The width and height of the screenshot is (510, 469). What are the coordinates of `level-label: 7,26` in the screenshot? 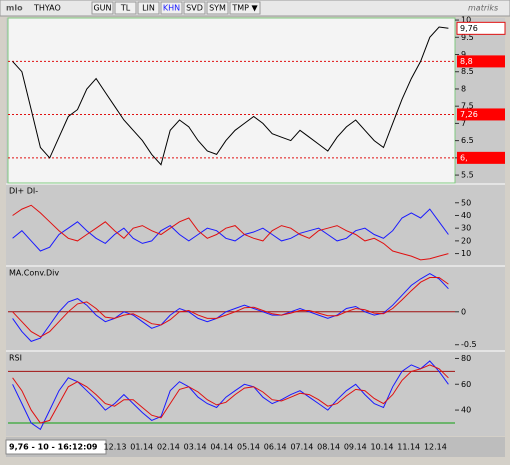 It's located at (469, 114).